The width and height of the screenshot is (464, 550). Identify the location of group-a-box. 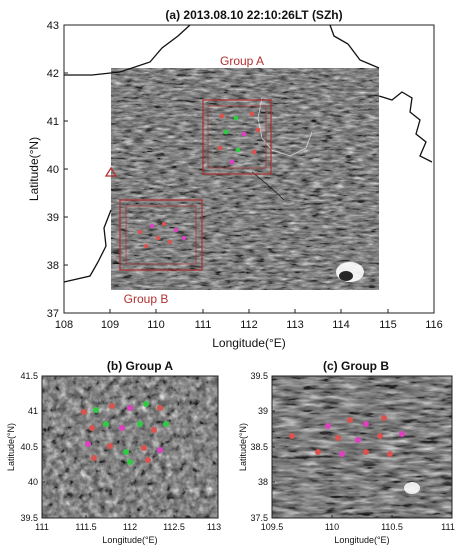
(237, 137).